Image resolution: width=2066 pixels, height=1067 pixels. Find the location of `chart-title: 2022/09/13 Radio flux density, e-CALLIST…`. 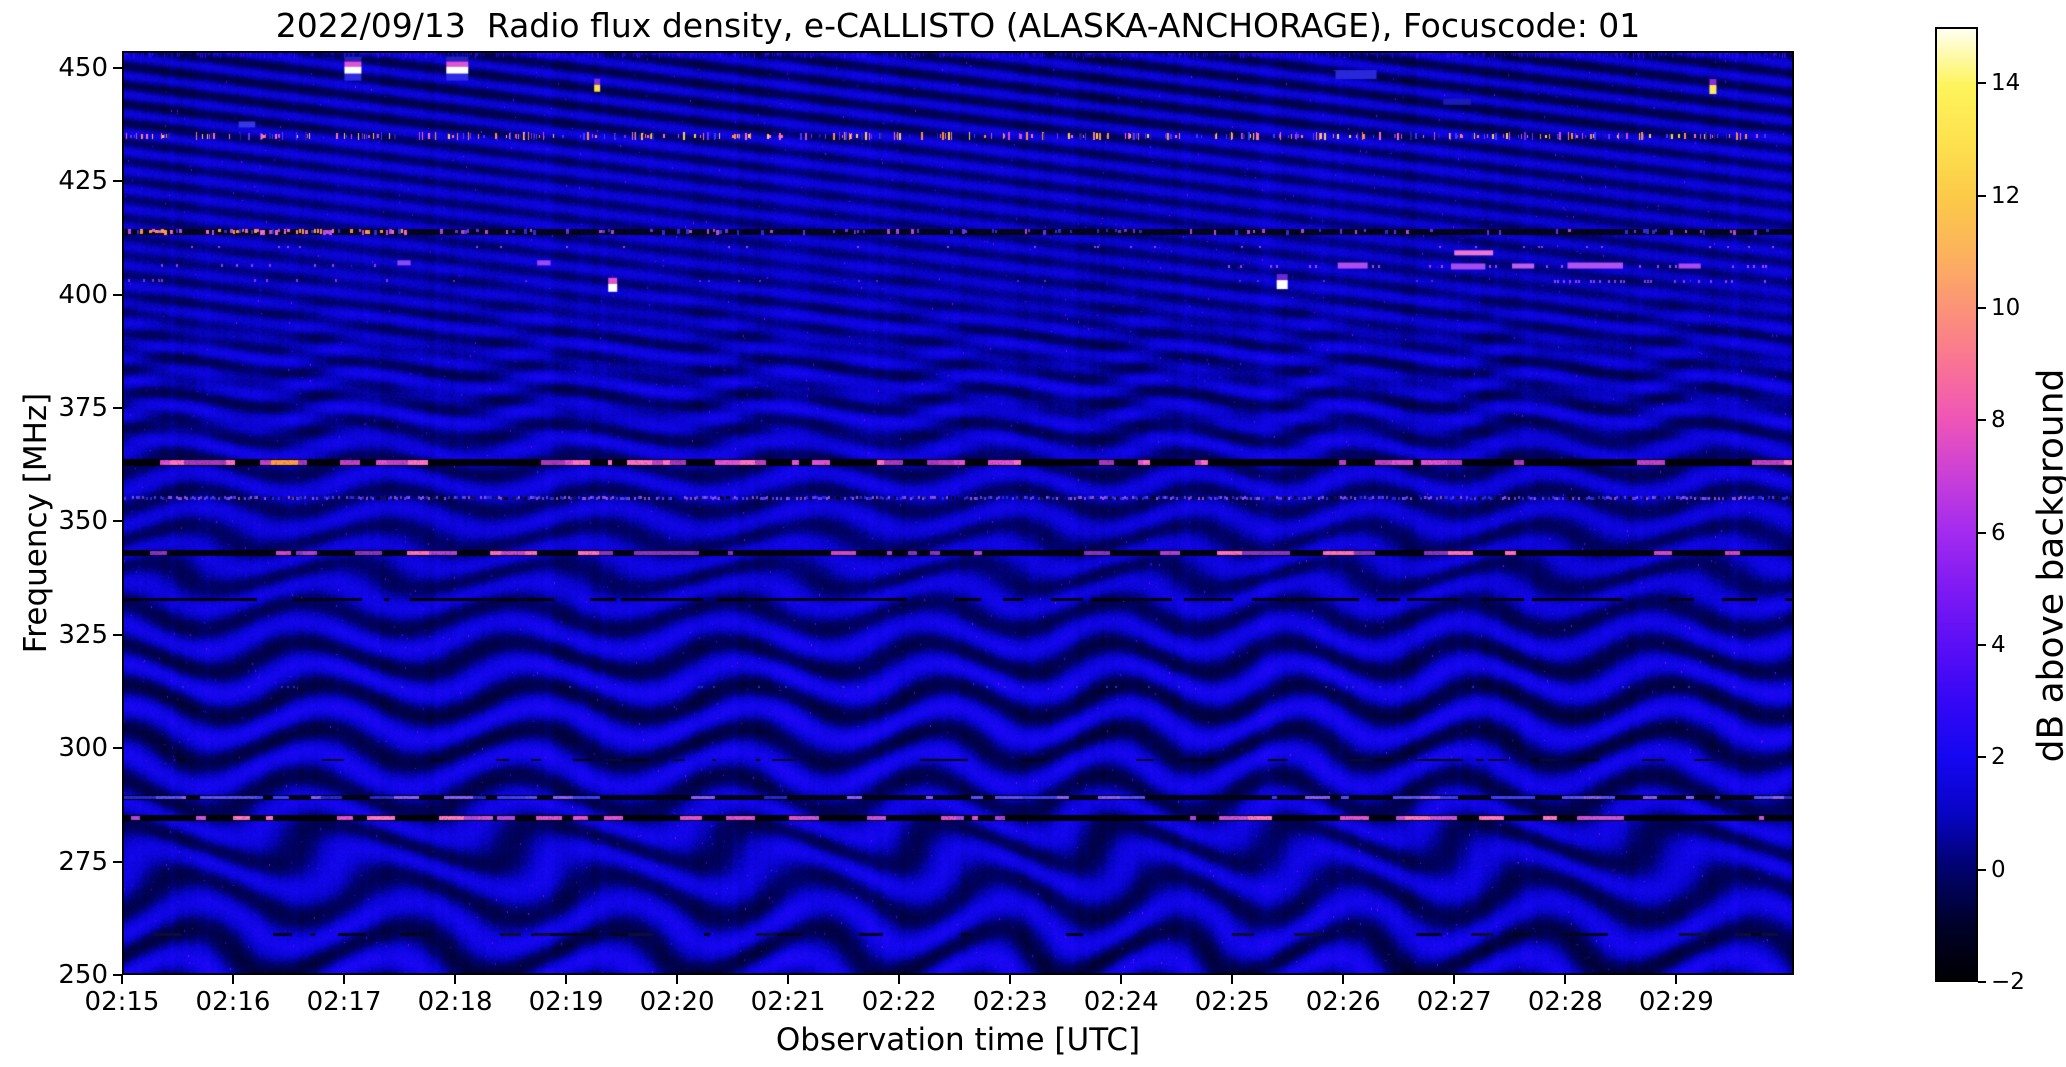

chart-title: 2022/09/13 Radio flux density, e-CALLIST… is located at coordinates (958, 25).